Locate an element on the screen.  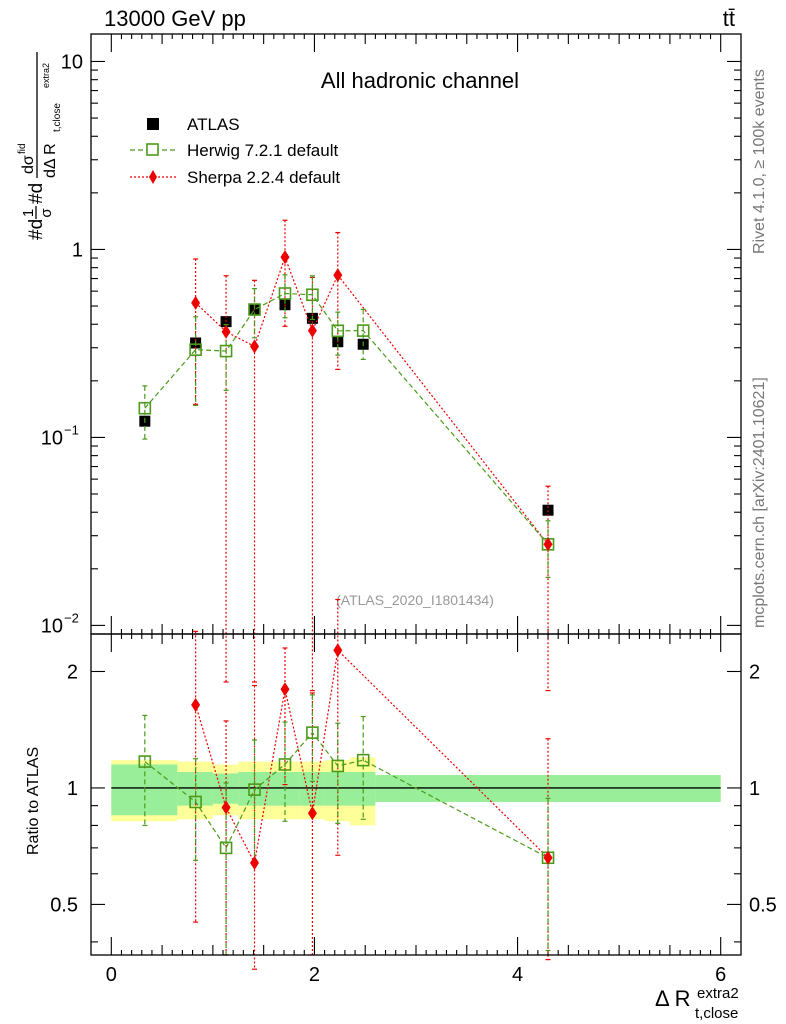
legend-sherpa-marker is located at coordinates (153, 177).